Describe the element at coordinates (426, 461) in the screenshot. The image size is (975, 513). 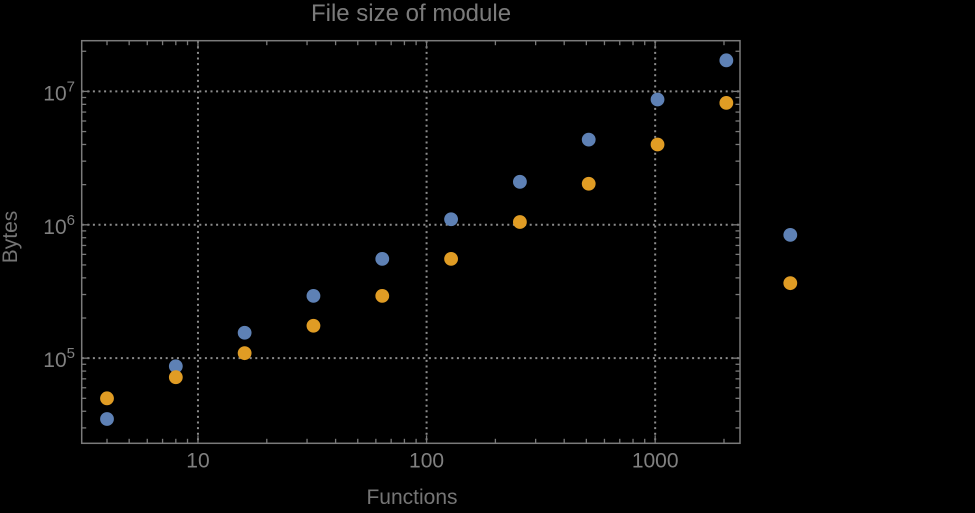
I see `x-tick-label: 100` at that location.